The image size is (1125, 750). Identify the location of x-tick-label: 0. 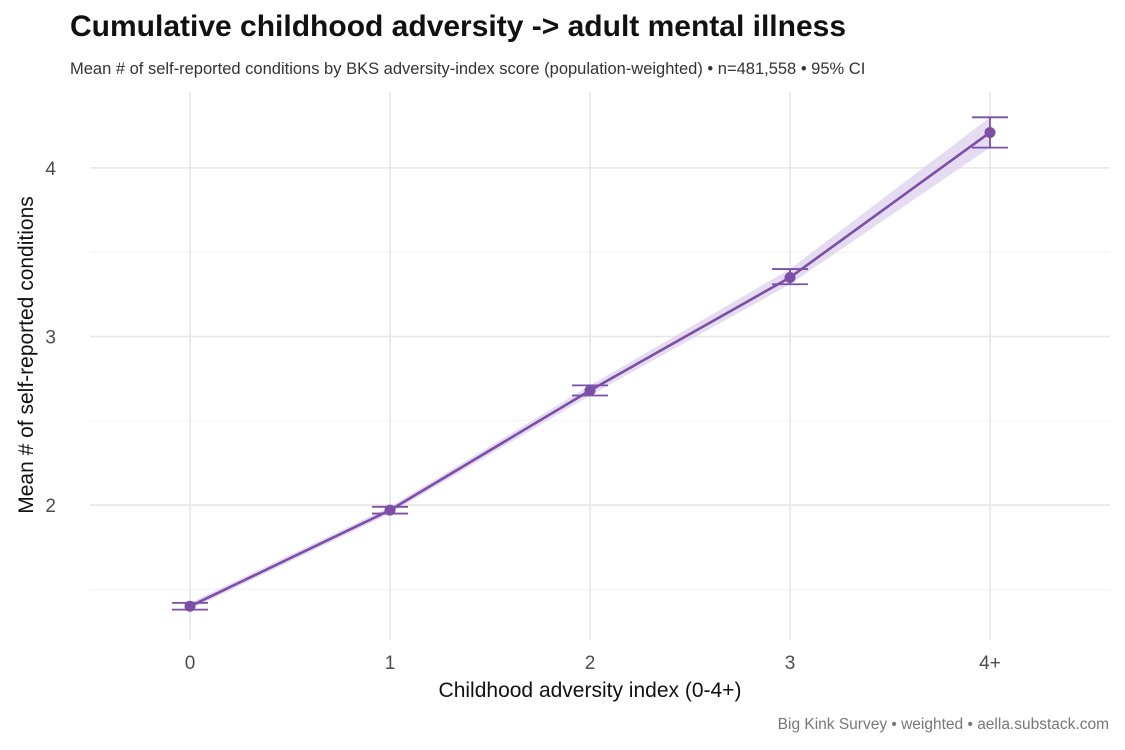
(190, 663).